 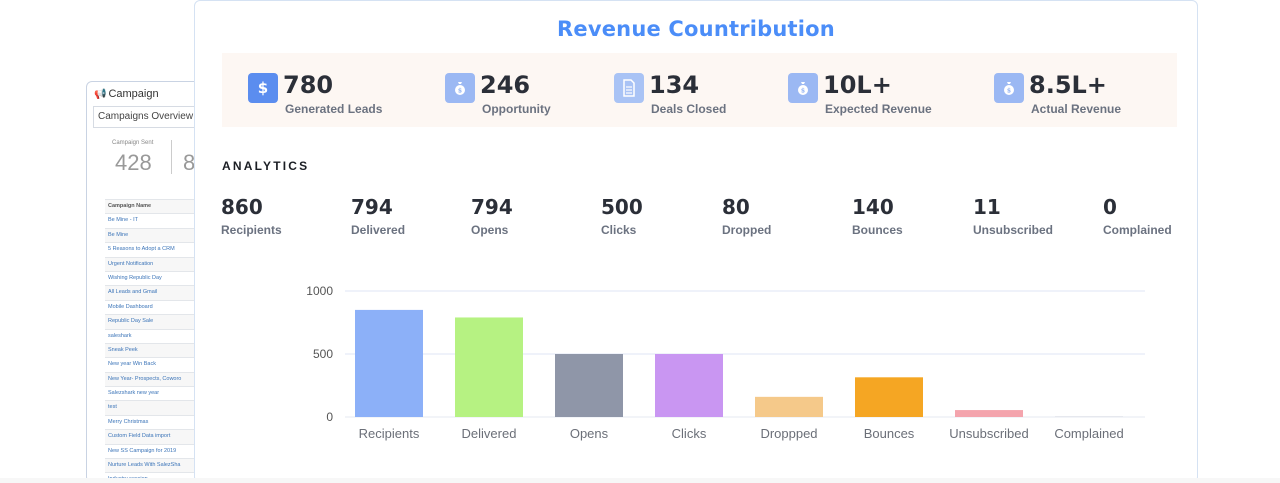 What do you see at coordinates (171, 157) in the screenshot?
I see `stat-divider` at bounding box center [171, 157].